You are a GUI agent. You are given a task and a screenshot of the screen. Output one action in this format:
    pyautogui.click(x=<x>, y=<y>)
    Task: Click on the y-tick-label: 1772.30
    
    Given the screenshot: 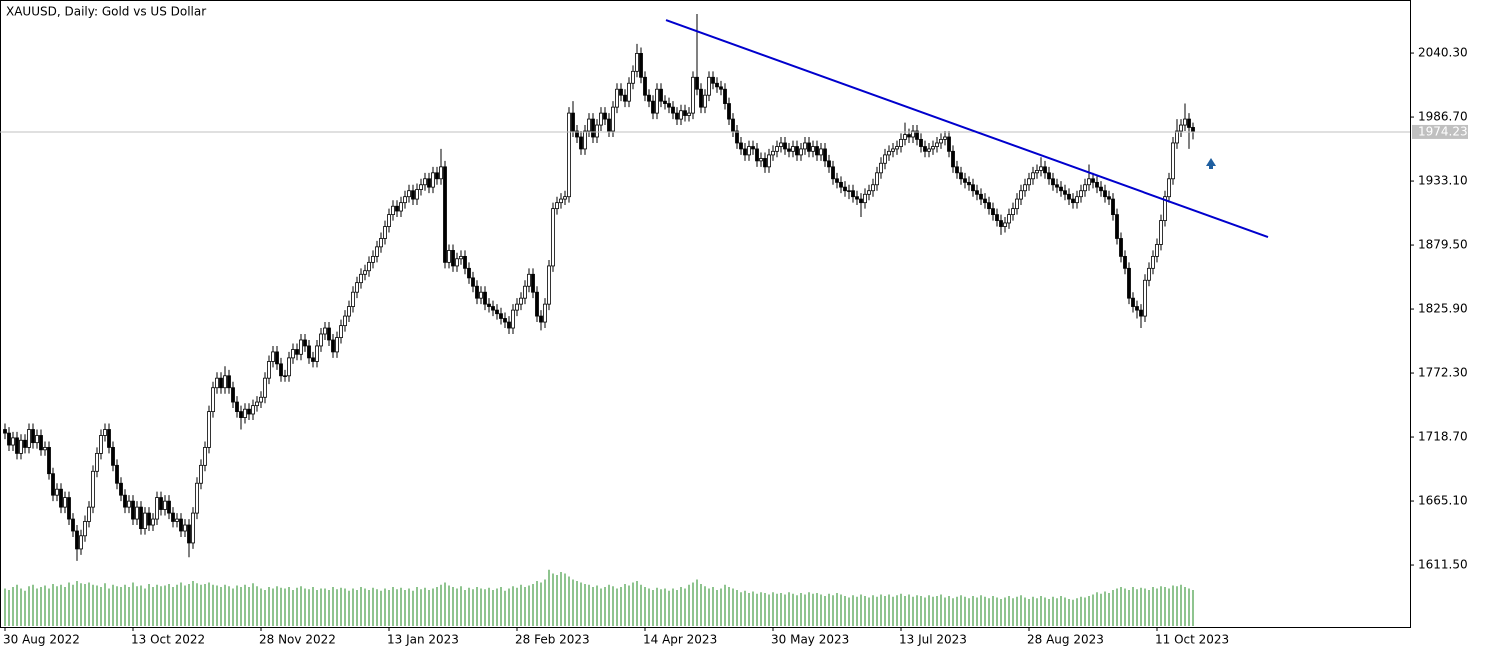 What is the action you would take?
    pyautogui.click(x=1443, y=373)
    